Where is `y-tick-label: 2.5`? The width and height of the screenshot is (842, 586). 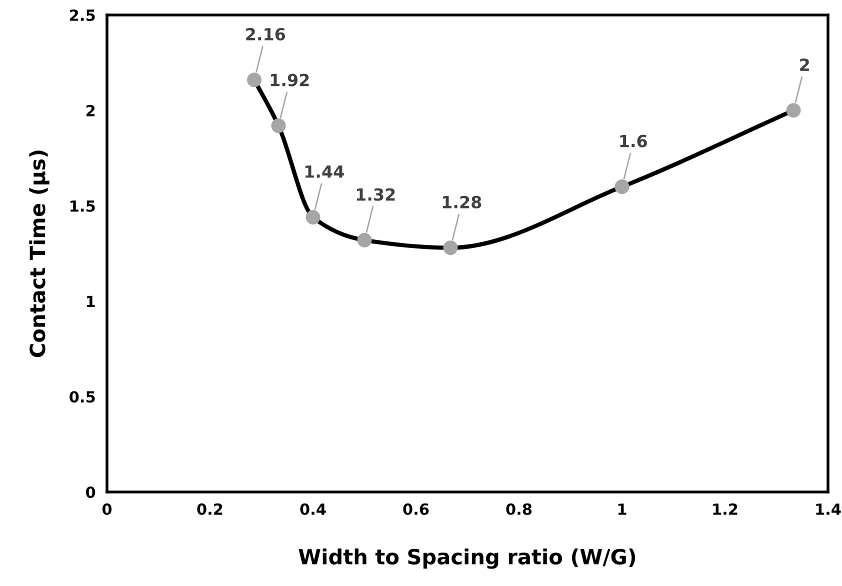 y-tick-label: 2.5 is located at coordinates (82, 15).